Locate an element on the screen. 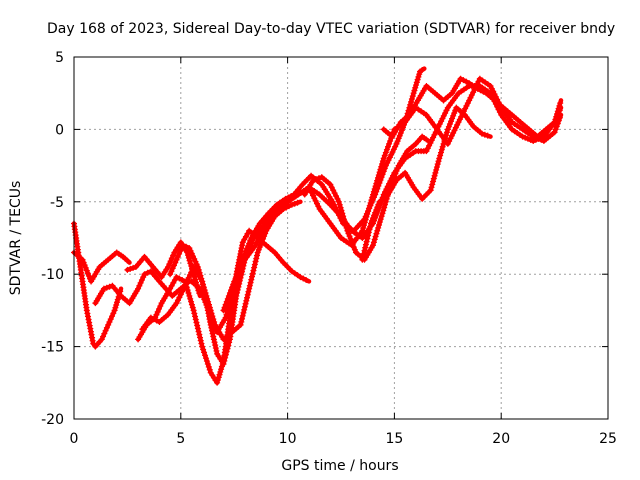 This screenshot has height=480, width=640. y-tick-label: -5 is located at coordinates (57, 203).